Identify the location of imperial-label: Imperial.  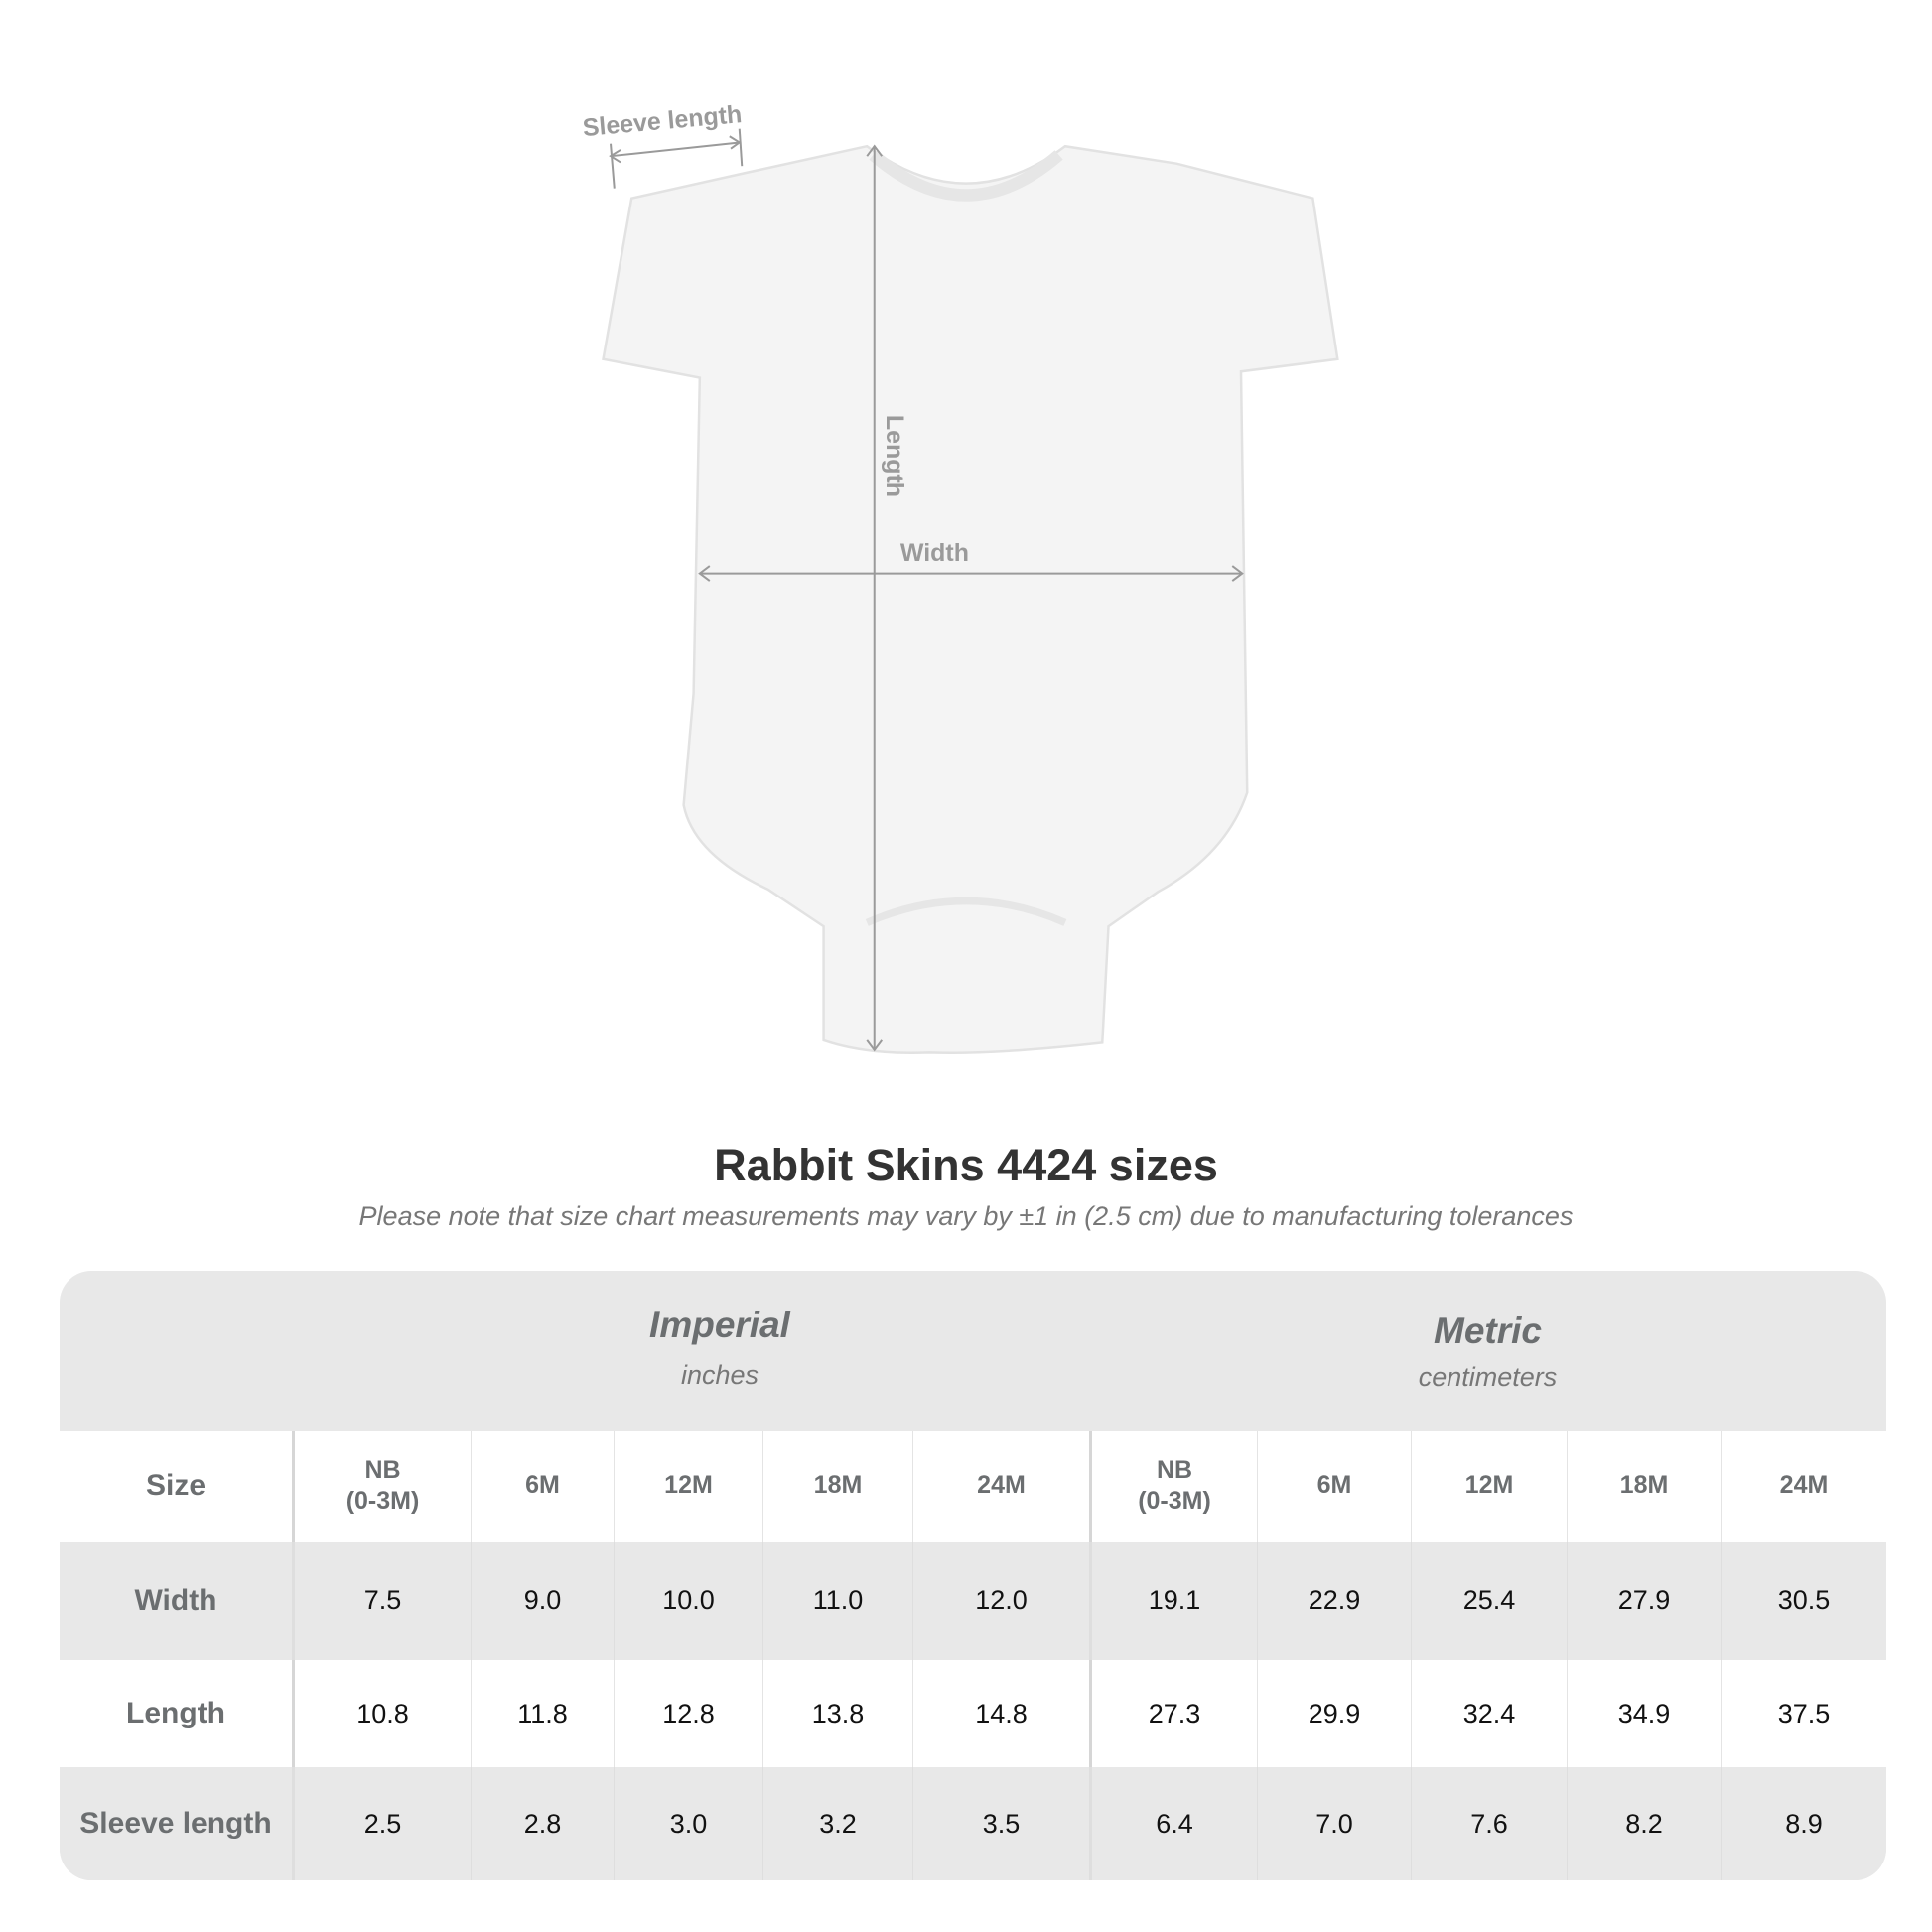
(719, 1325).